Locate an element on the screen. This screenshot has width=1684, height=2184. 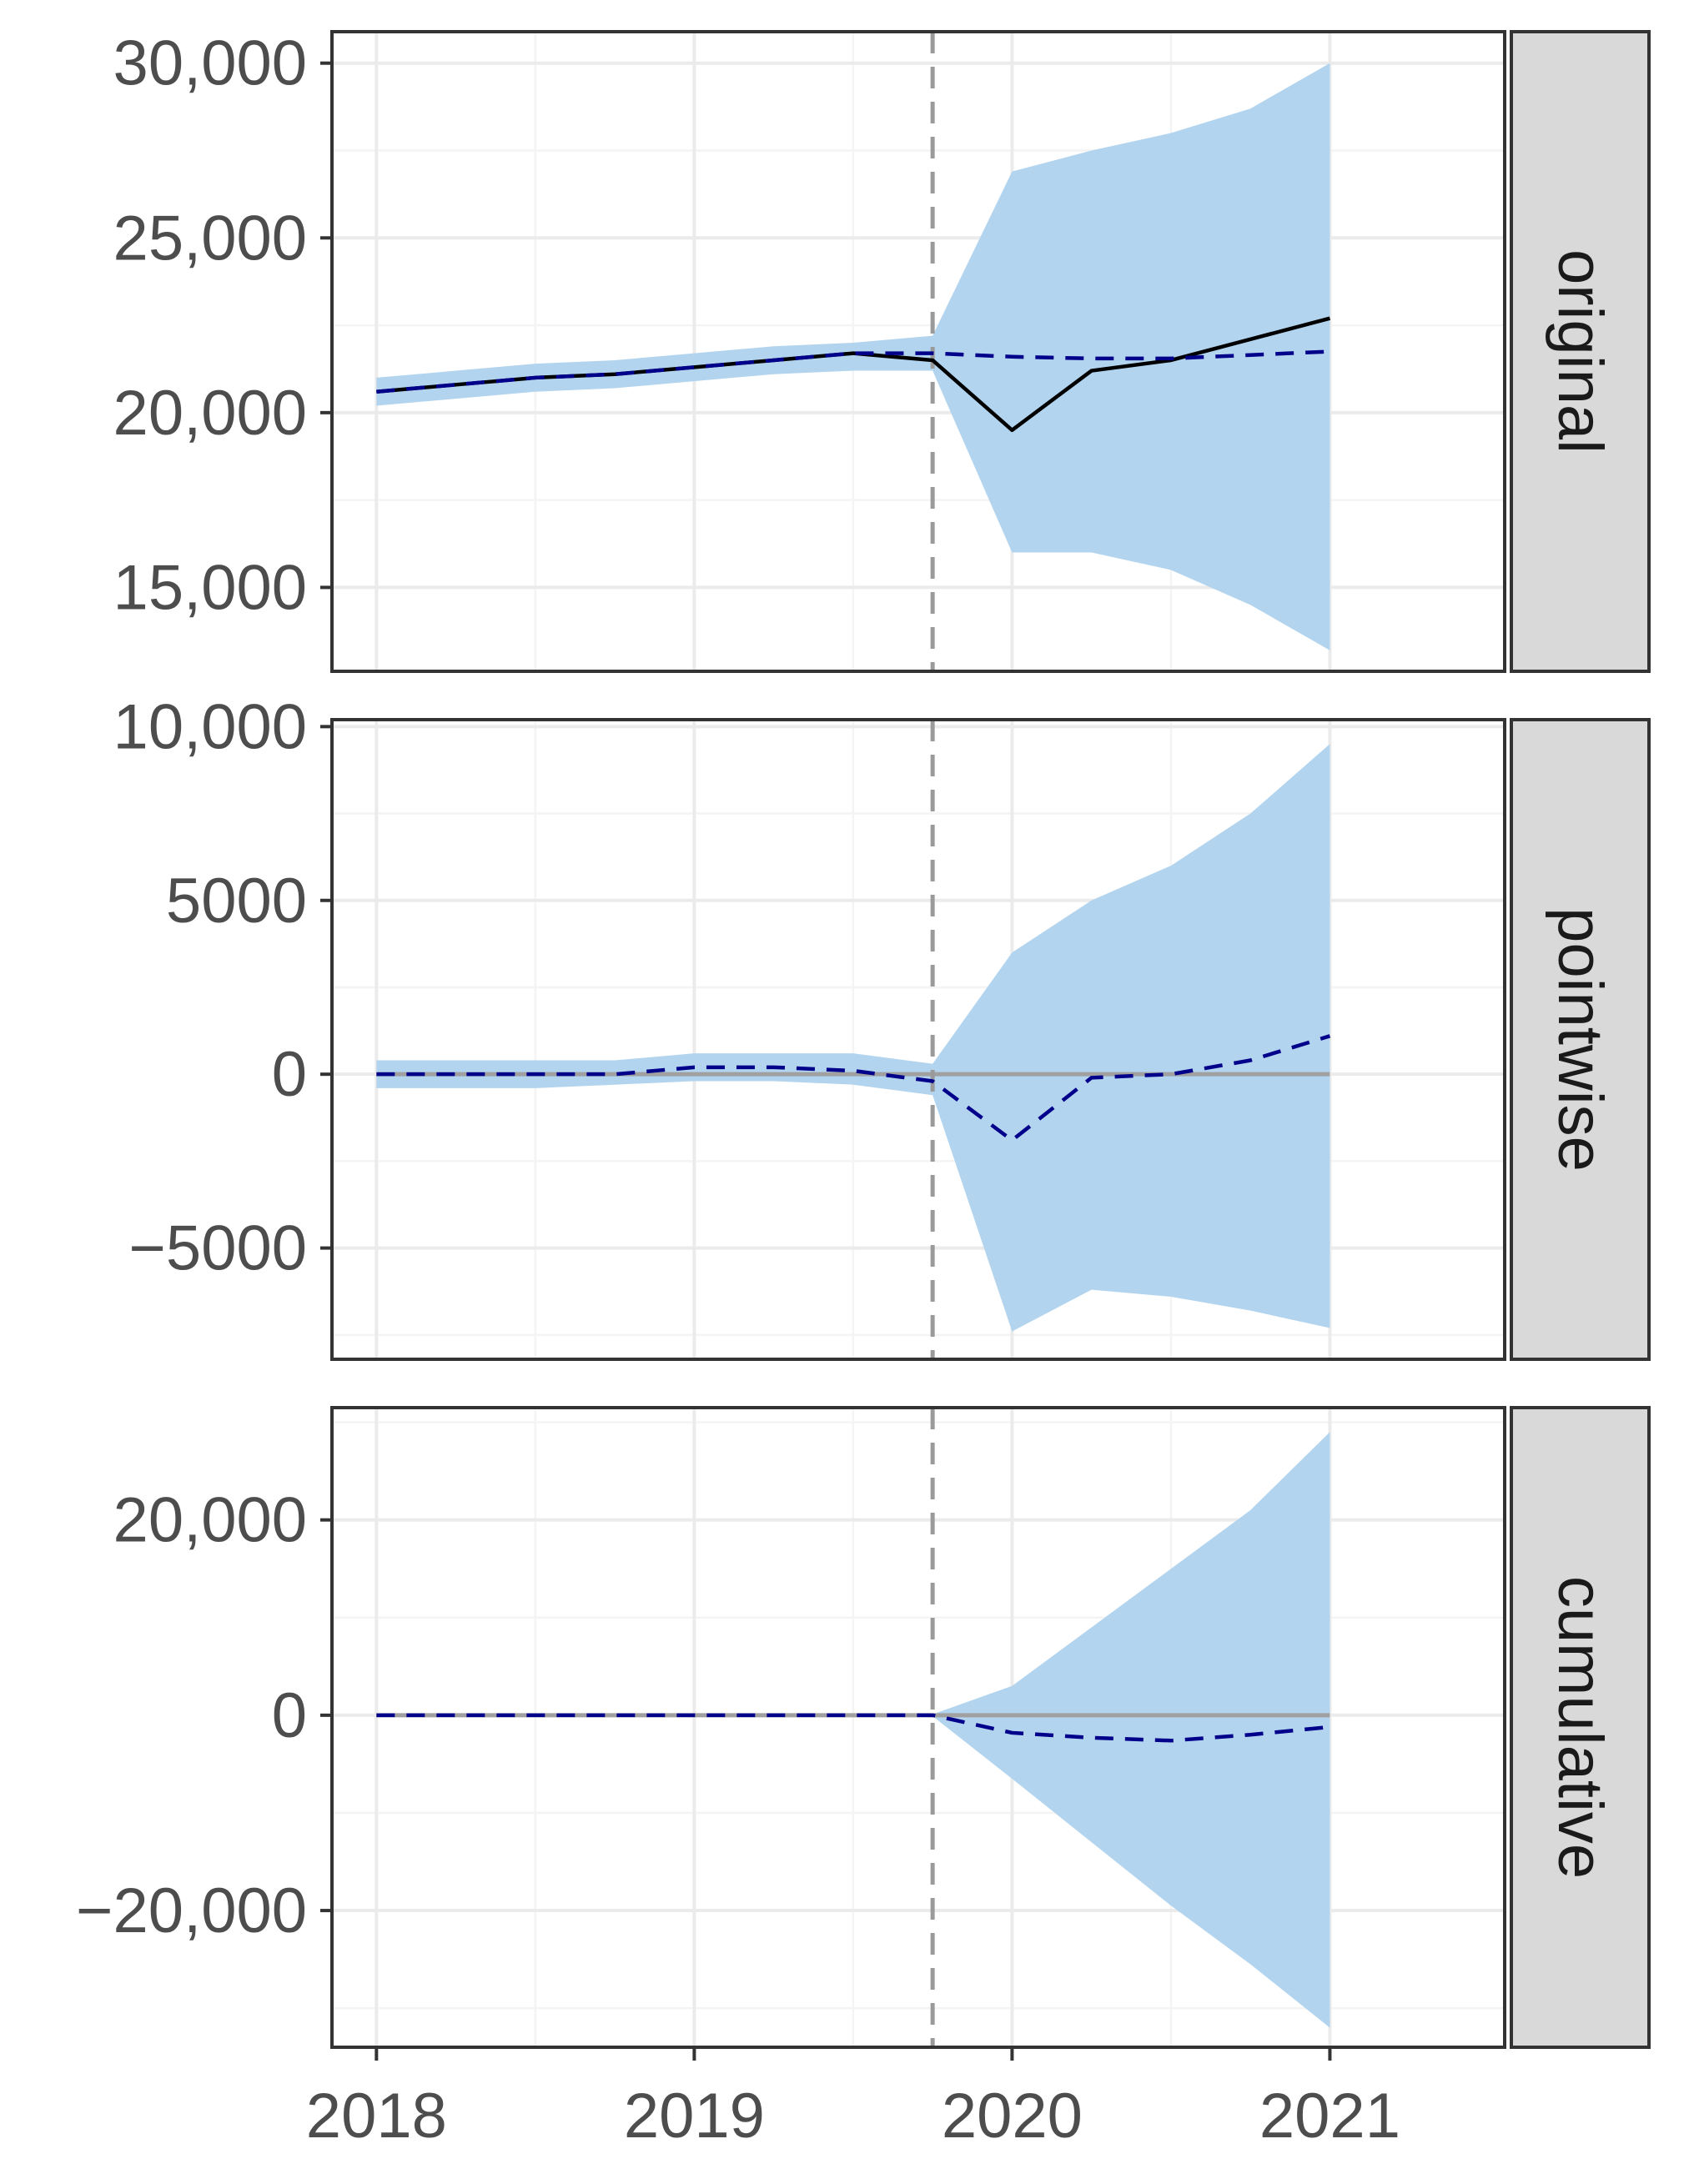
facet-strip-label: original is located at coordinates (1580, 351).